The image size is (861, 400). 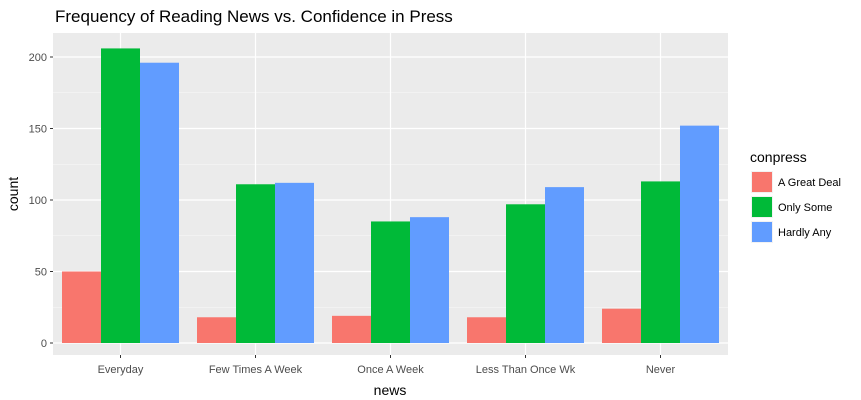 I want to click on x-tick-label: Less Than Once Wk, so click(x=526, y=370).